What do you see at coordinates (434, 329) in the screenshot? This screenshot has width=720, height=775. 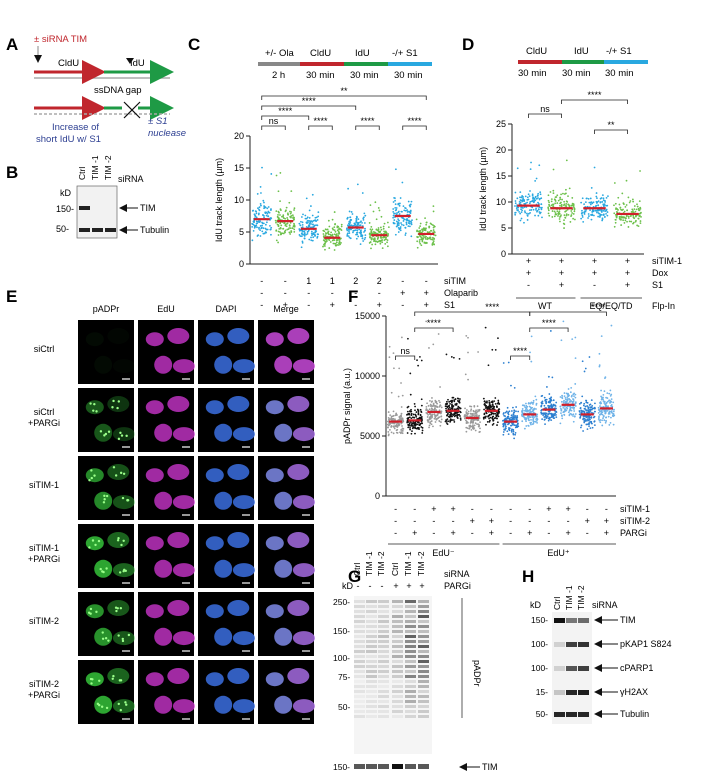 I see `significance-bracket` at bounding box center [434, 329].